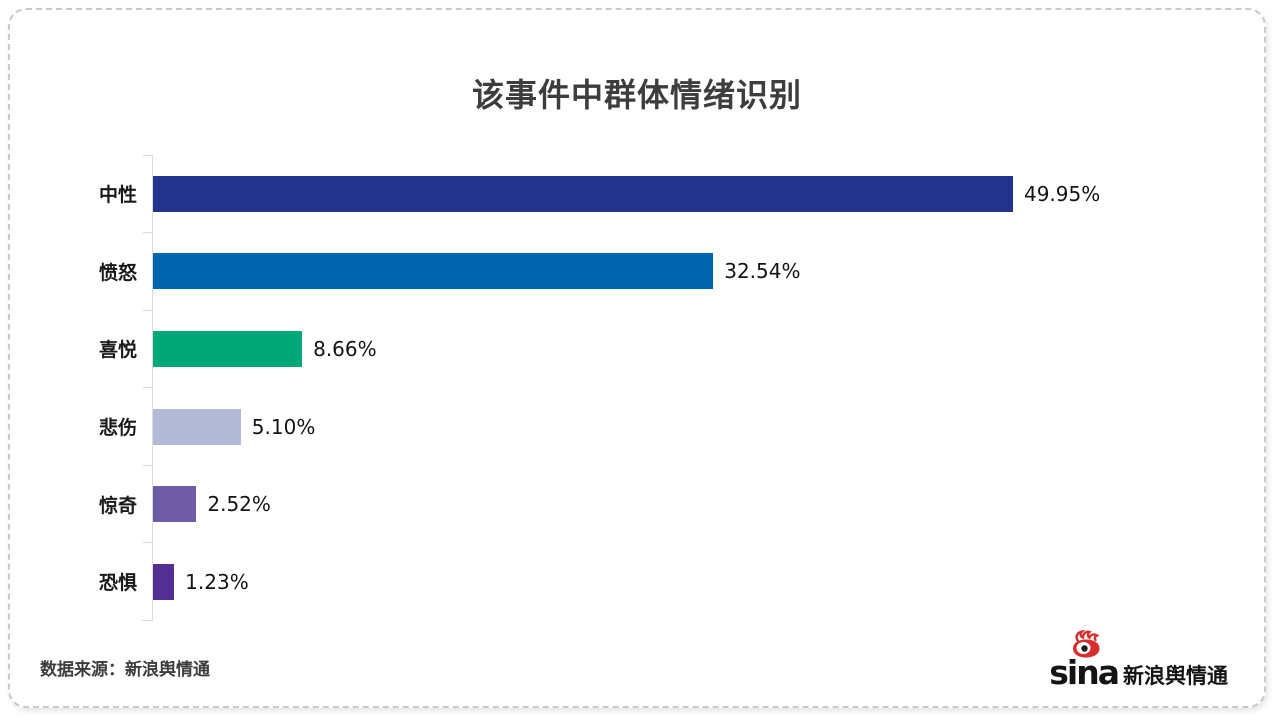 The image size is (1280, 720). What do you see at coordinates (345, 348) in the screenshot?
I see `value-label: 8.66%` at bounding box center [345, 348].